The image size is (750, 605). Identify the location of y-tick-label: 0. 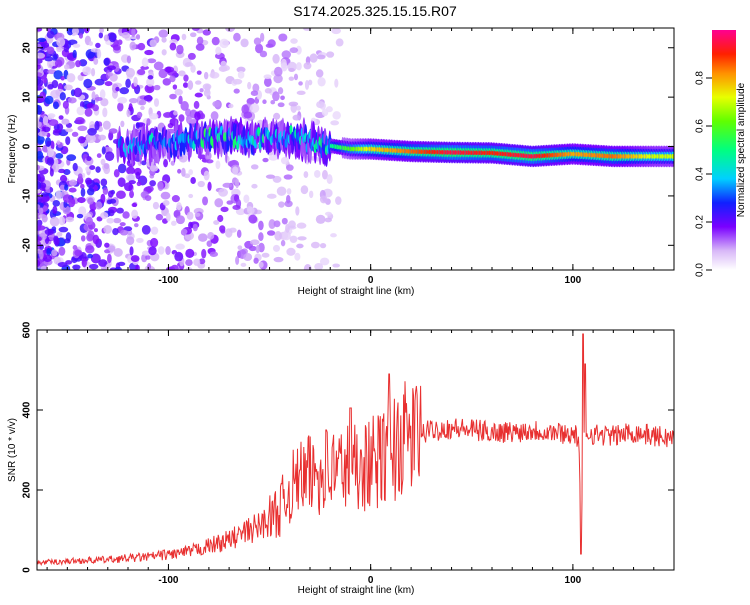
(27, 146).